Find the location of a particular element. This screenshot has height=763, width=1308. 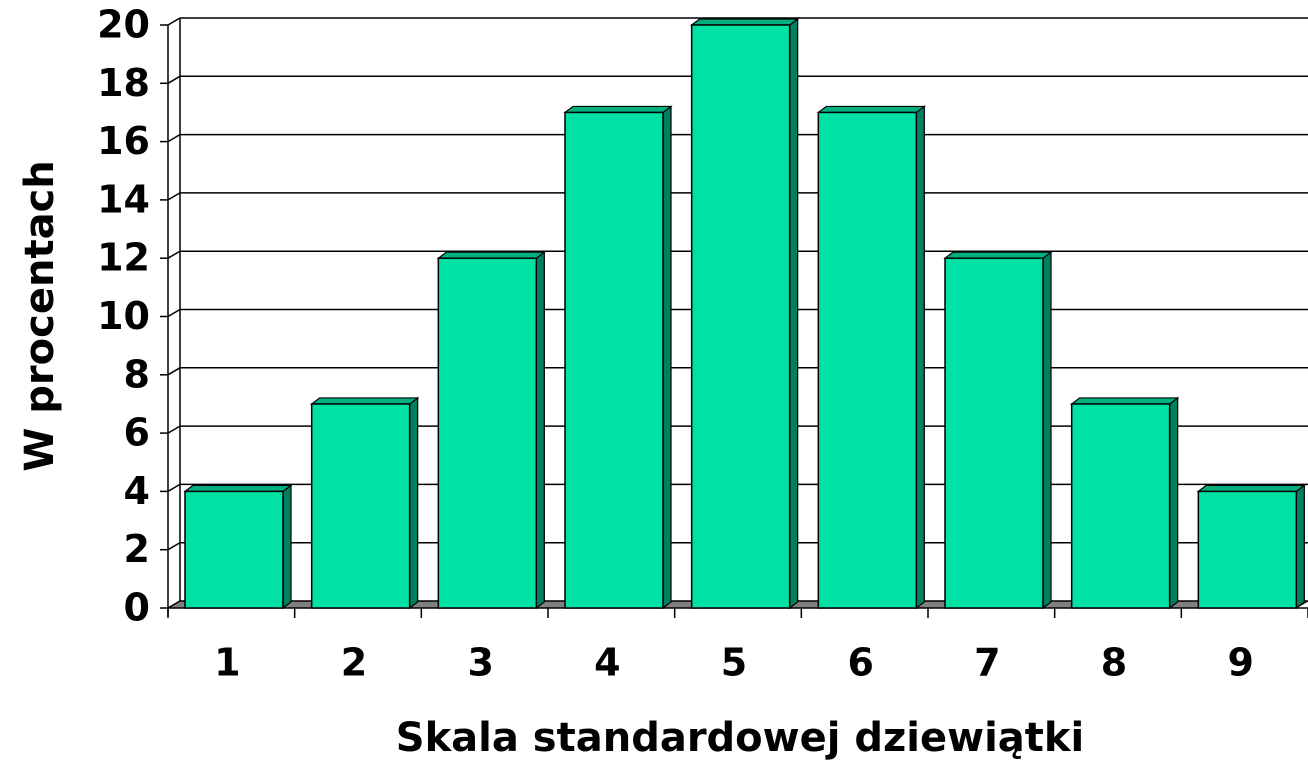

y-tick-label: 20 is located at coordinates (123, 25).